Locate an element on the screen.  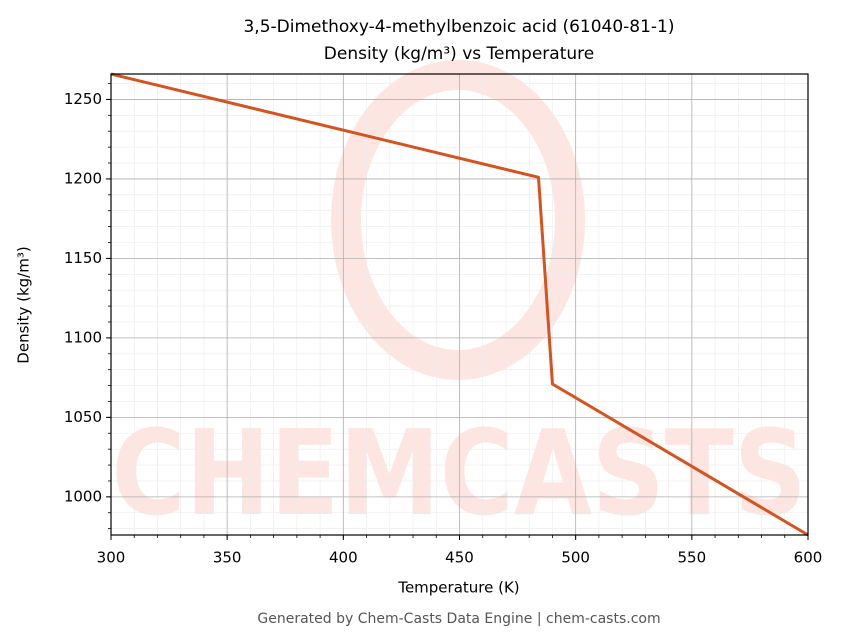
y-tick-label: 1150 is located at coordinates (83, 258).